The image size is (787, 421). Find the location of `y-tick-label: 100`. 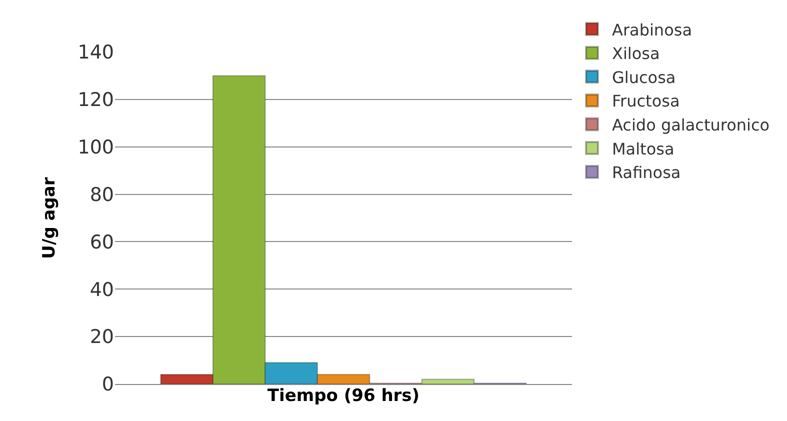

y-tick-label: 100 is located at coordinates (96, 147).